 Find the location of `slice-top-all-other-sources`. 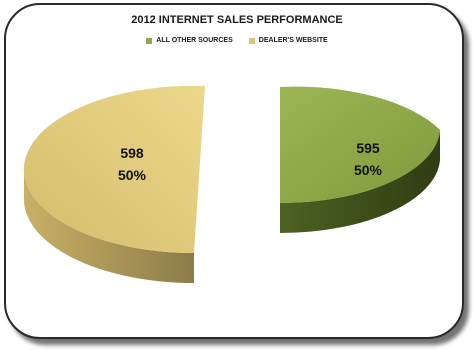

slice-top-all-other-sources is located at coordinates (360, 145).